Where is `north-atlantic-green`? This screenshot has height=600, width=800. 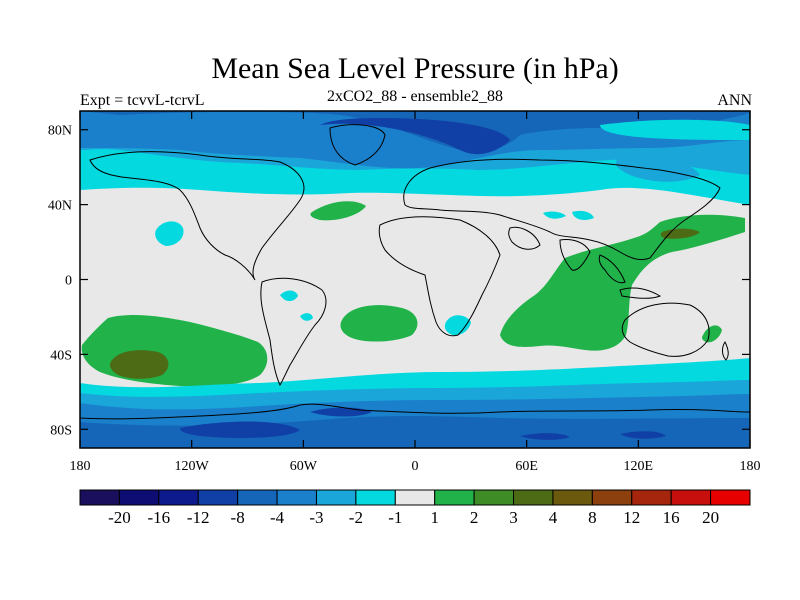 north-atlantic-green is located at coordinates (338, 211).